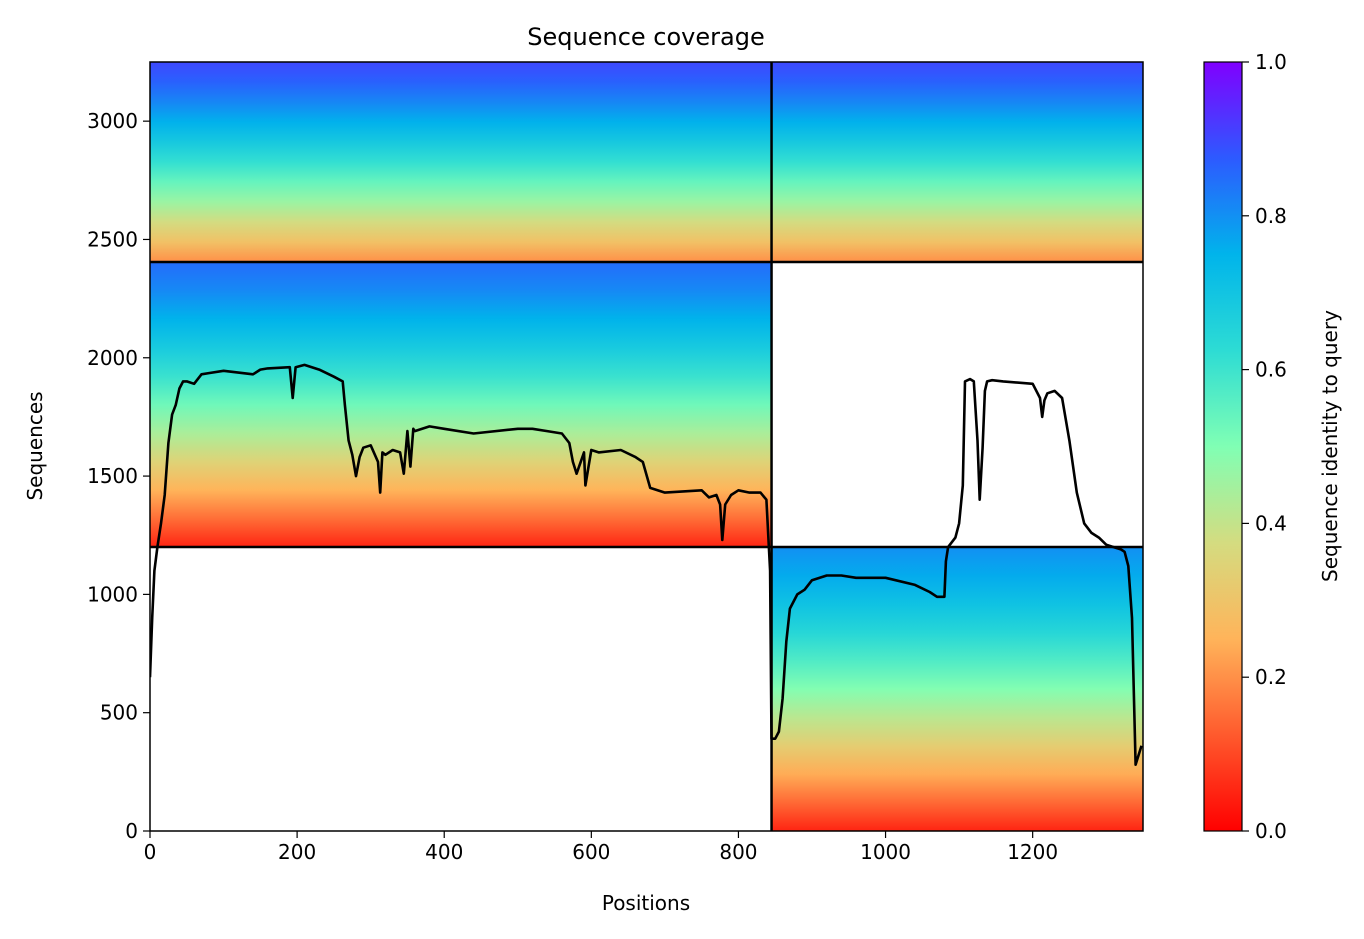 The image size is (1364, 939). I want to click on colorbar-tick-label: 0.0, so click(1271, 831).